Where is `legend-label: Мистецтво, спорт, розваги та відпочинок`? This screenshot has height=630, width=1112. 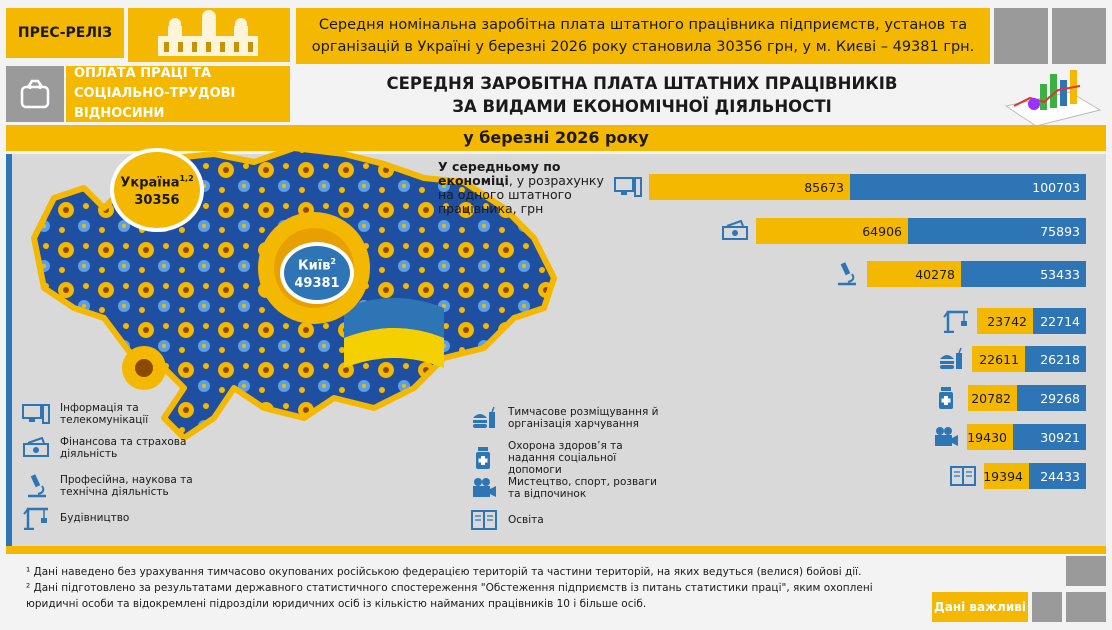
legend-label: Мистецтво, спорт, розваги та відпочинок is located at coordinates (582, 488).